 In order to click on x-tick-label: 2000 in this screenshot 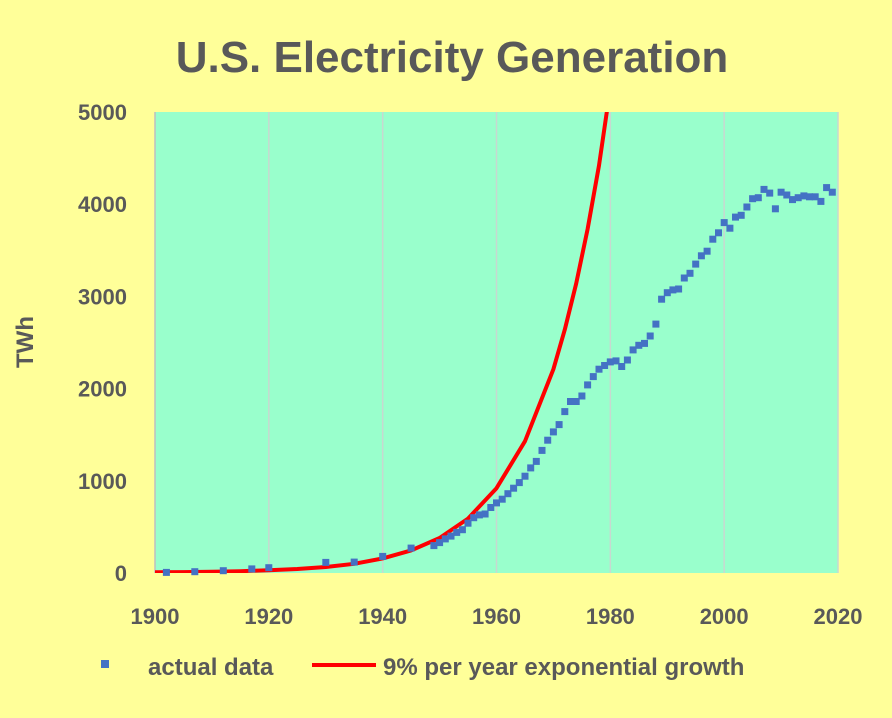, I will do `click(724, 616)`.